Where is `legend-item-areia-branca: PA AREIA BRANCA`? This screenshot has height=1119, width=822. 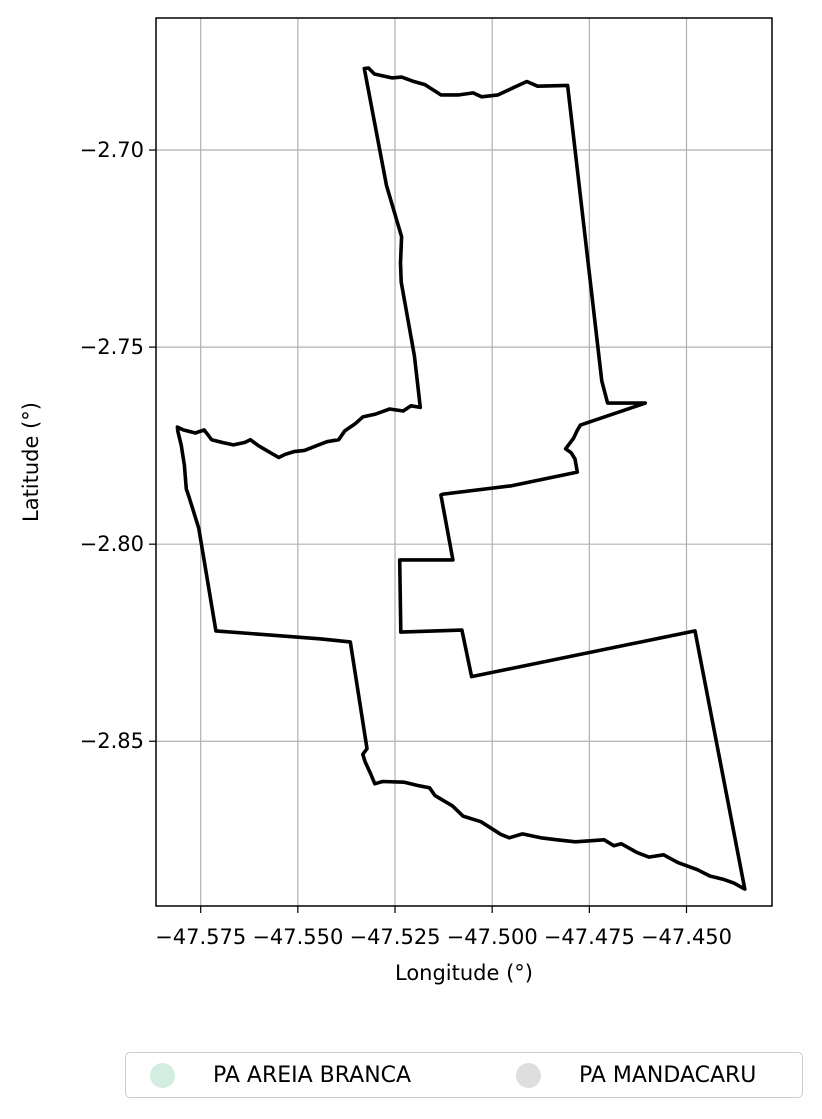
legend-item-areia-branca: PA AREIA BRANCA is located at coordinates (280, 1075).